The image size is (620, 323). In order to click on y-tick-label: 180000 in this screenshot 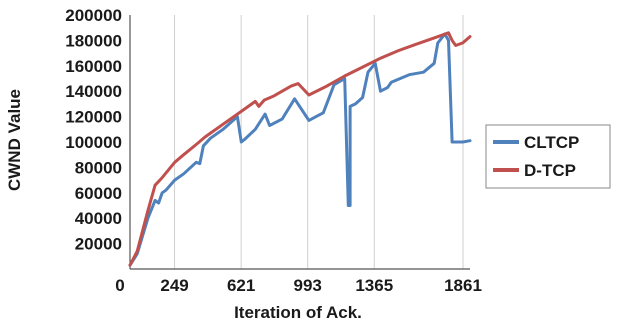, I will do `click(93, 40)`.